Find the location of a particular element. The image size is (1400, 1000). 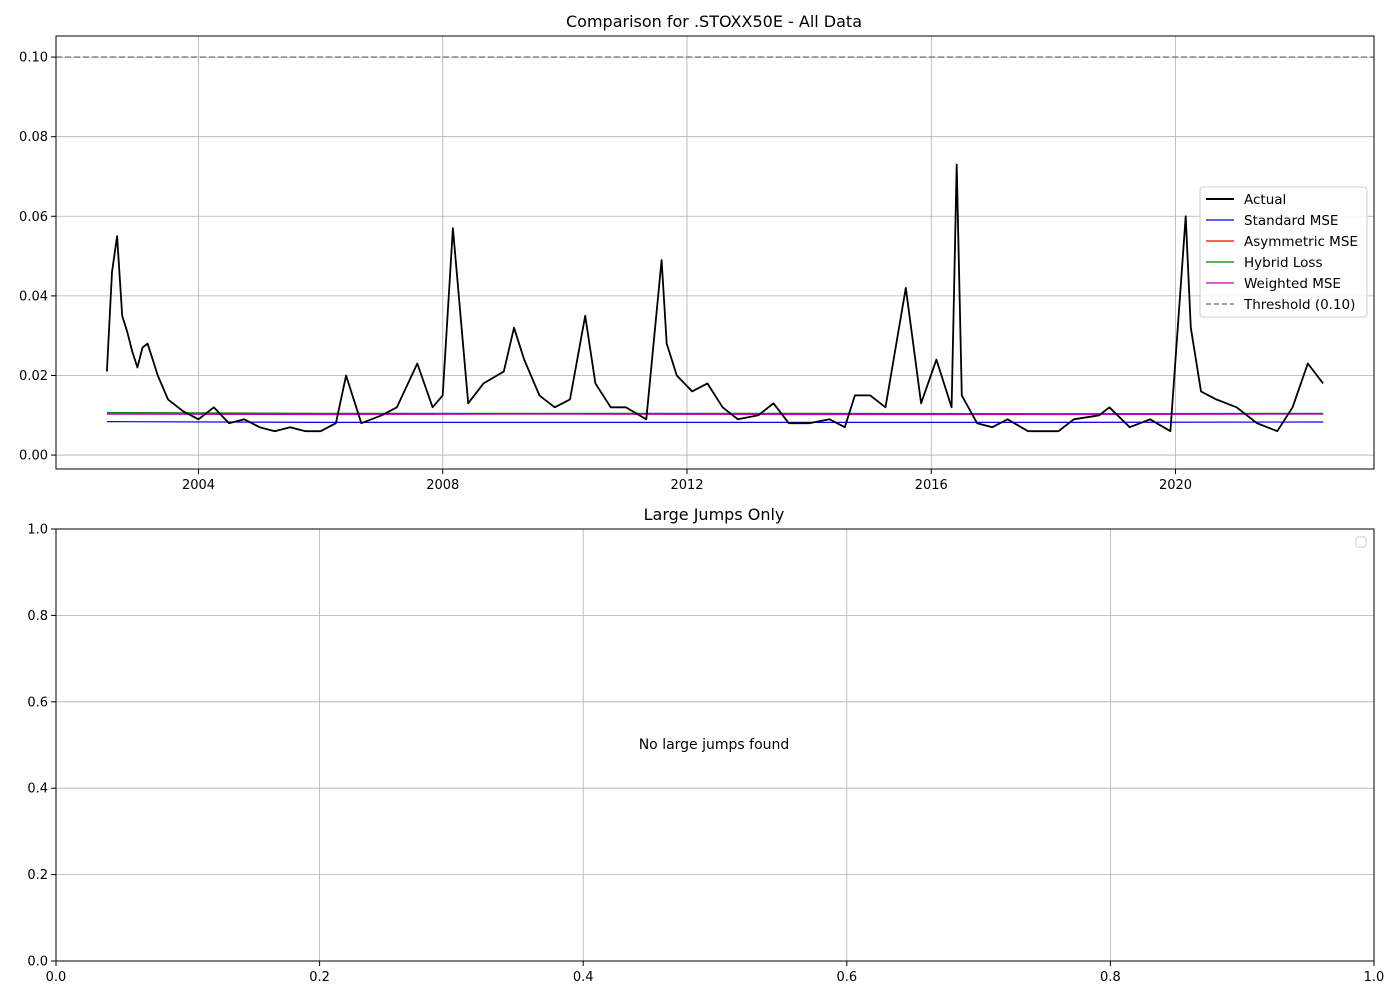

series-line-hybrid-loss is located at coordinates (715, 413).